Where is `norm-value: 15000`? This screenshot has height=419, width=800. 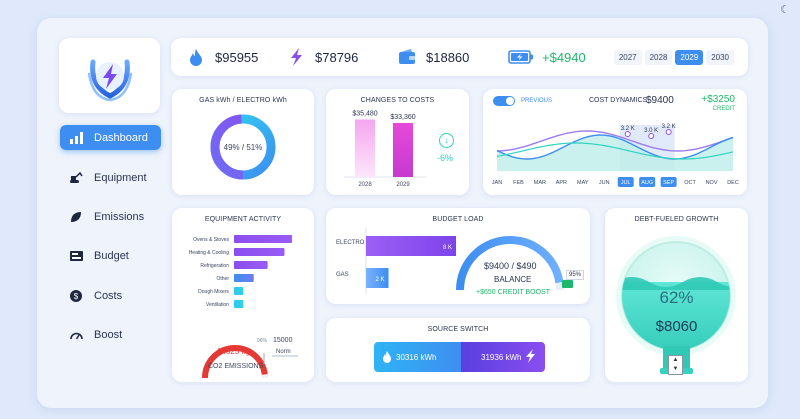 norm-value: 15000 is located at coordinates (283, 340).